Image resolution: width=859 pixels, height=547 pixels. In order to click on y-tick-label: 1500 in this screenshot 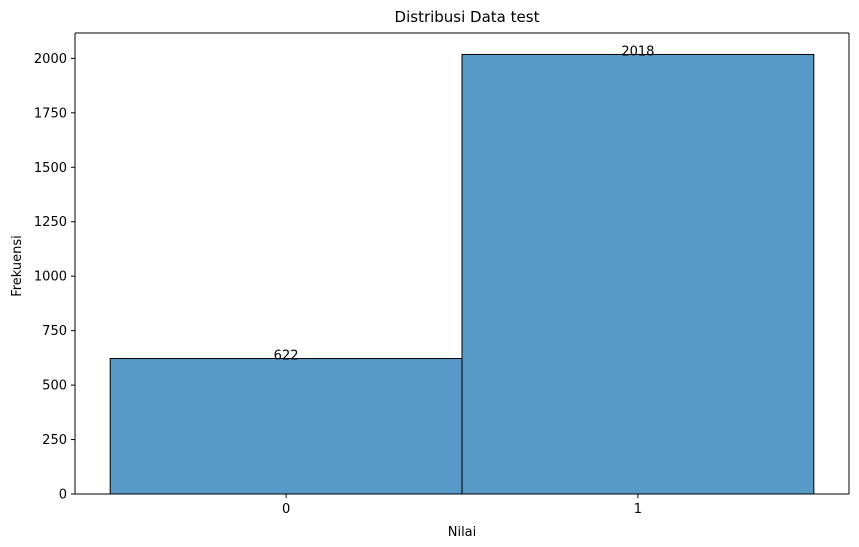, I will do `click(50, 168)`.